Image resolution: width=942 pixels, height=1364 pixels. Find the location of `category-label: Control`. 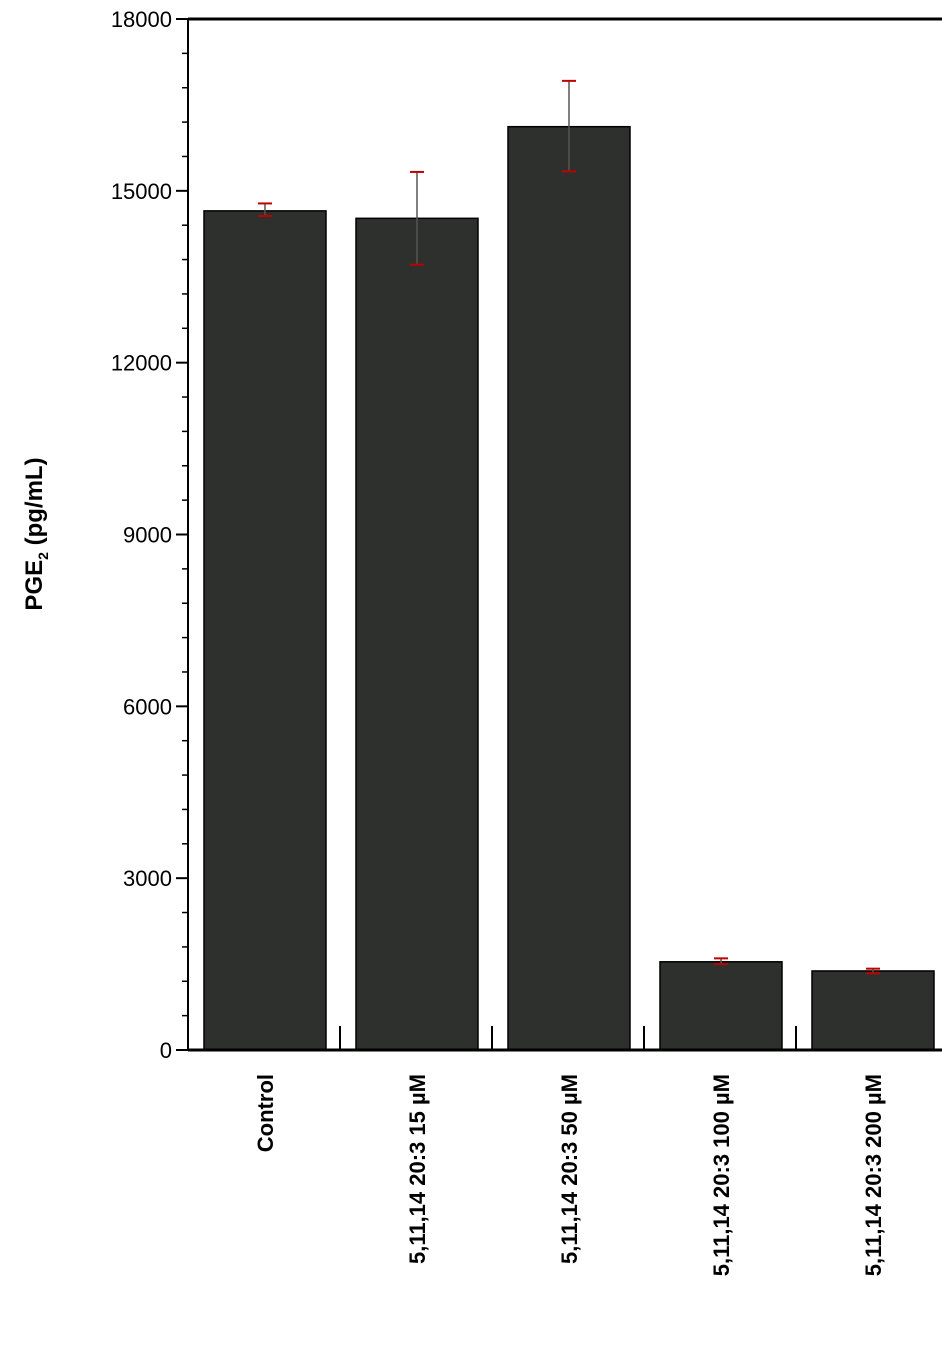

category-label: Control is located at coordinates (265, 1113).